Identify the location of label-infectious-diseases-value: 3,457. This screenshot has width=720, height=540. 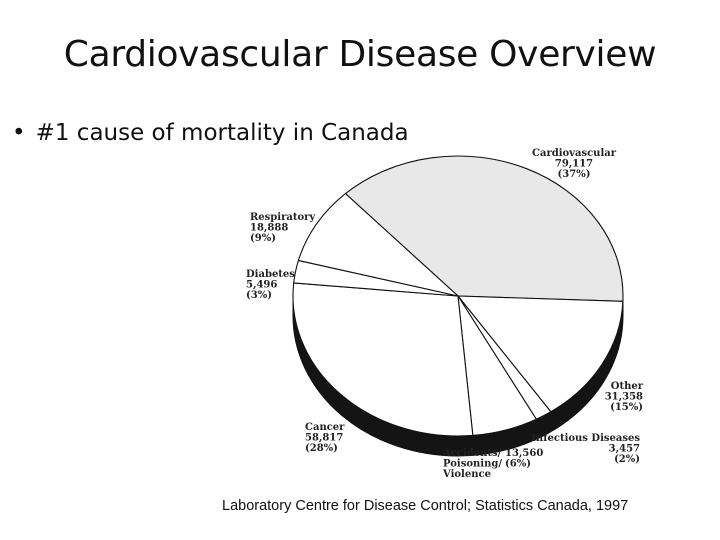
(624, 449).